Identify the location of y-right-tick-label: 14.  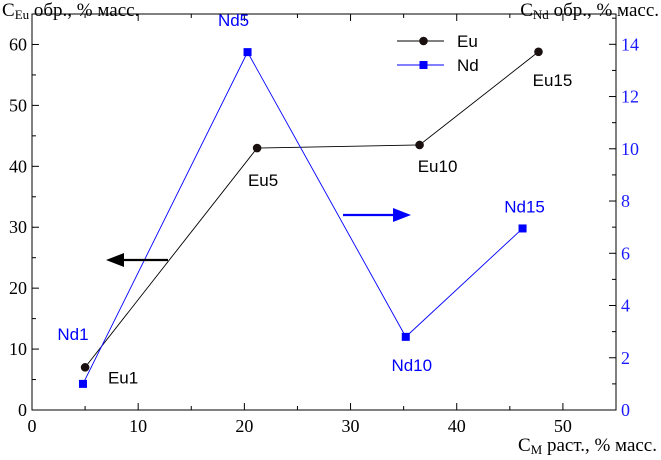
(630, 44).